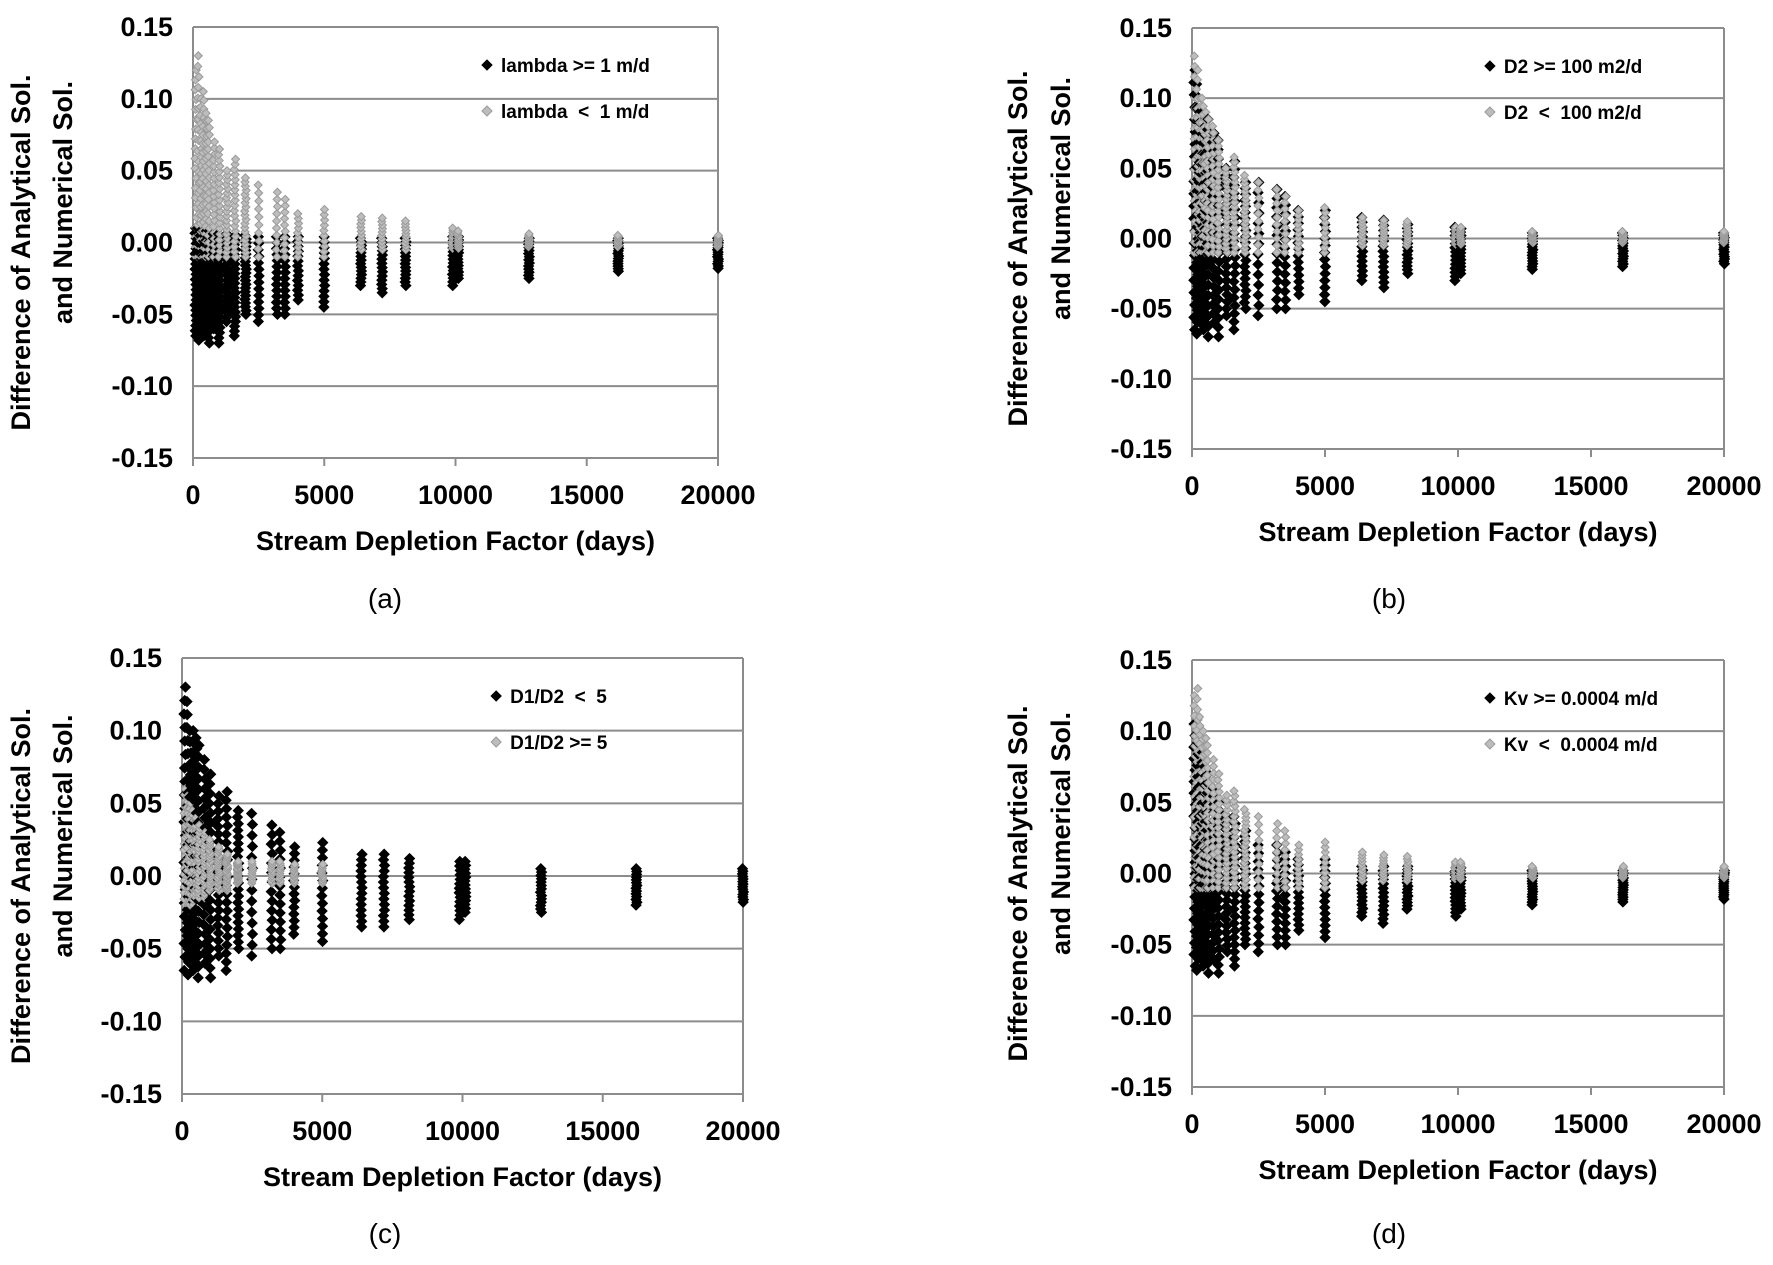 The image size is (1773, 1265). Describe the element at coordinates (63, 835) in the screenshot. I see `y-axis-title-line-2: and Numerical Sol.` at that location.